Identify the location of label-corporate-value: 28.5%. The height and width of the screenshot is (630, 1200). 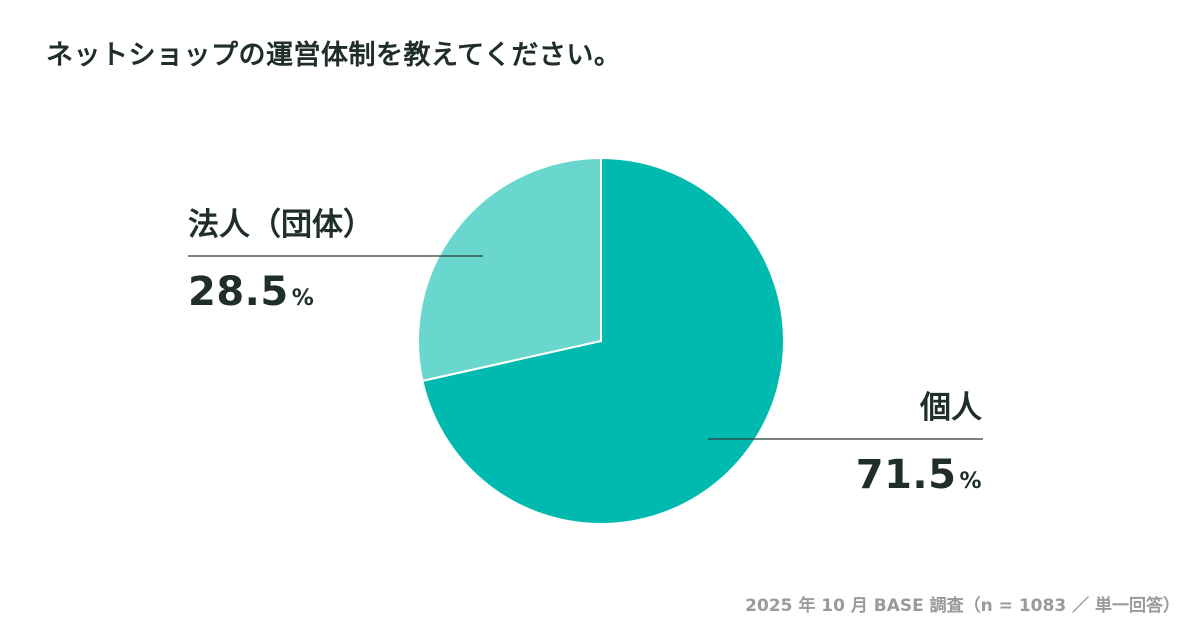
(251, 292).